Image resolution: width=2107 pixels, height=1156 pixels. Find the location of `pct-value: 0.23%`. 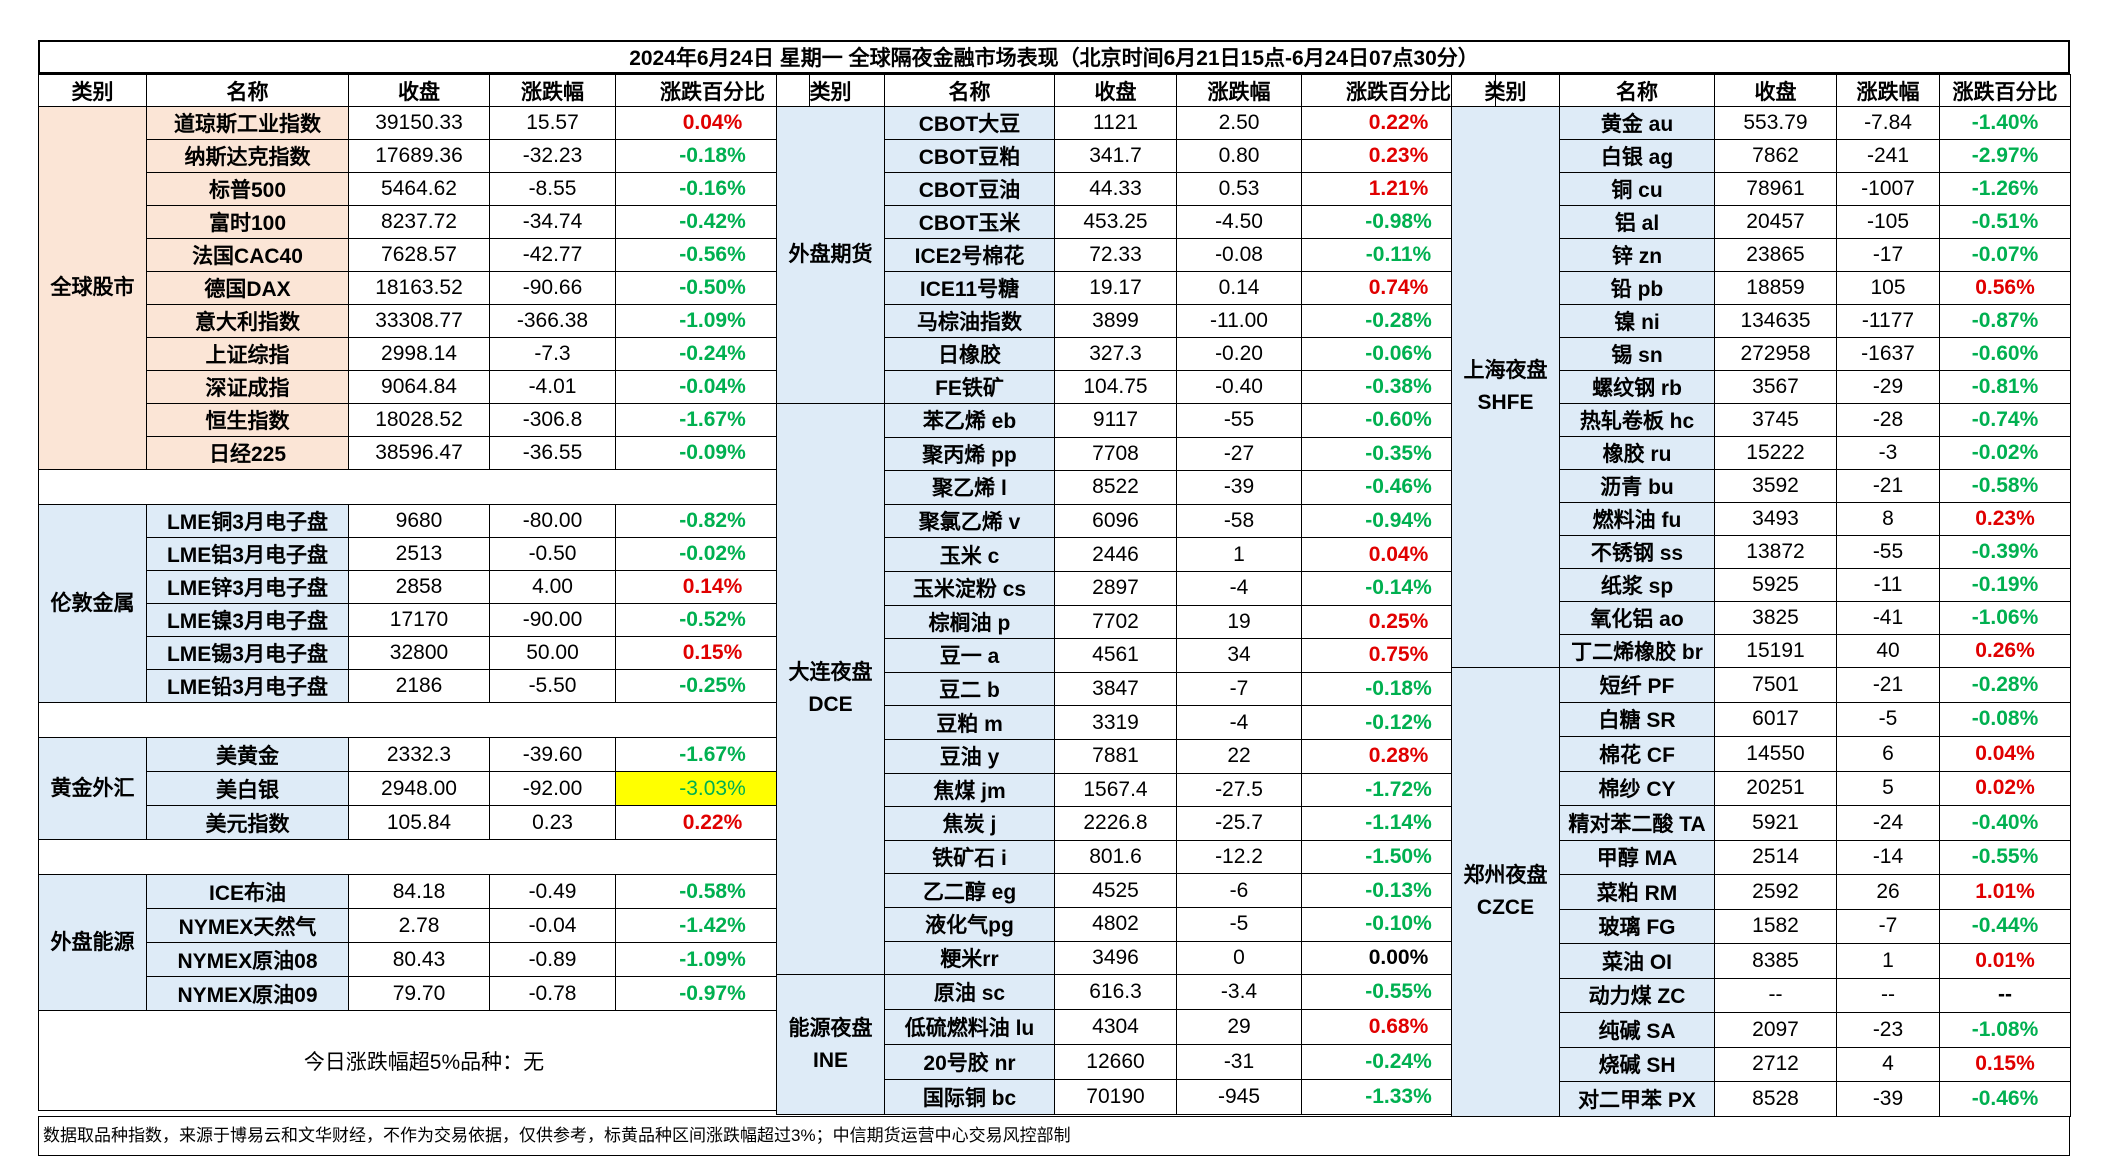

pct-value: 0.23% is located at coordinates (2005, 519).